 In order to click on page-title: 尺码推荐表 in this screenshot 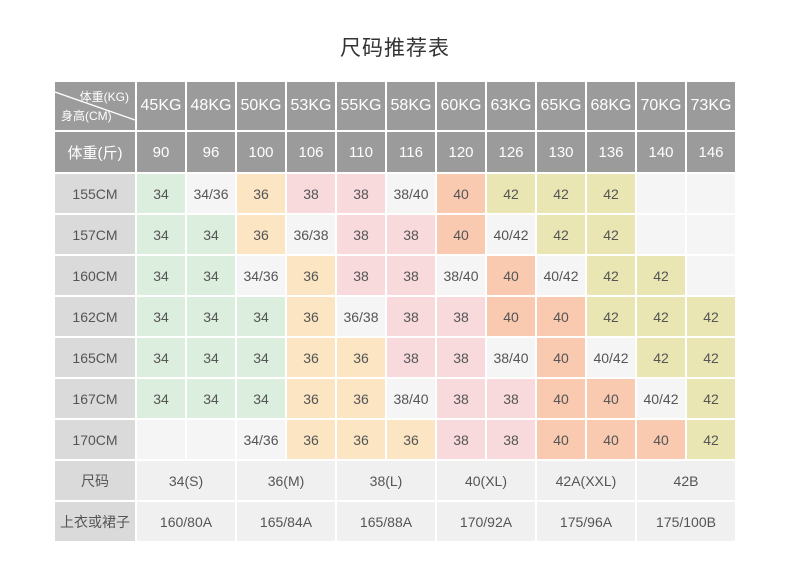, I will do `click(395, 48)`.